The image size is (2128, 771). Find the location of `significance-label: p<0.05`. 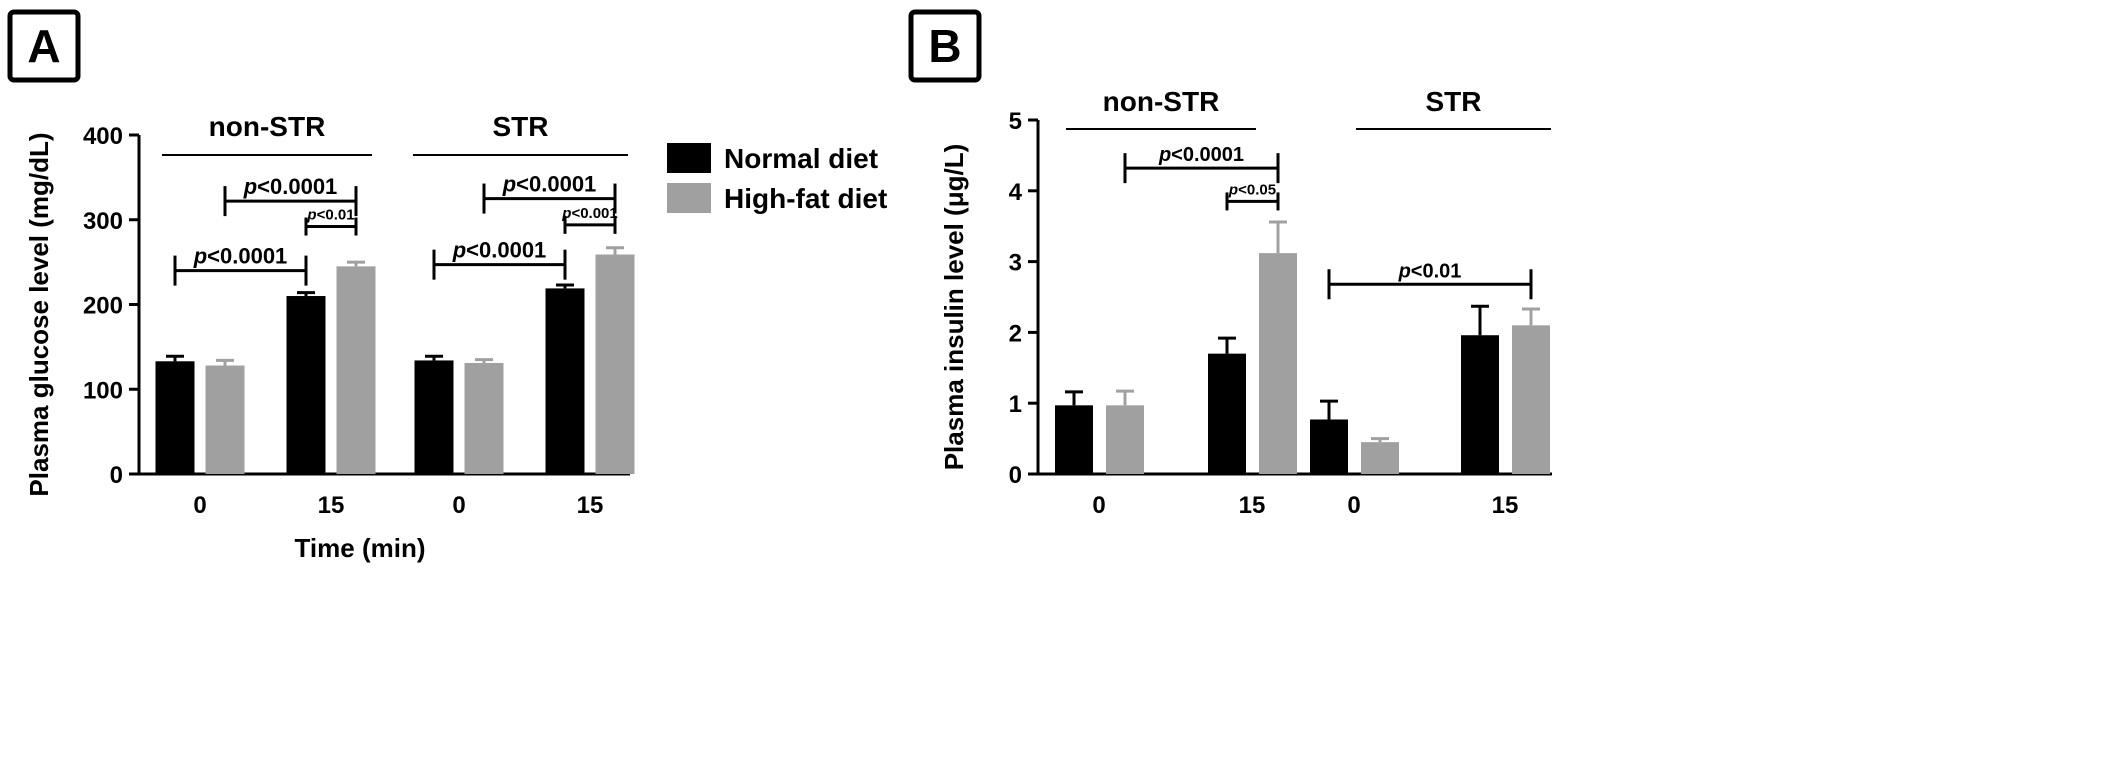

significance-label: p<0.05 is located at coordinates (1252, 189).